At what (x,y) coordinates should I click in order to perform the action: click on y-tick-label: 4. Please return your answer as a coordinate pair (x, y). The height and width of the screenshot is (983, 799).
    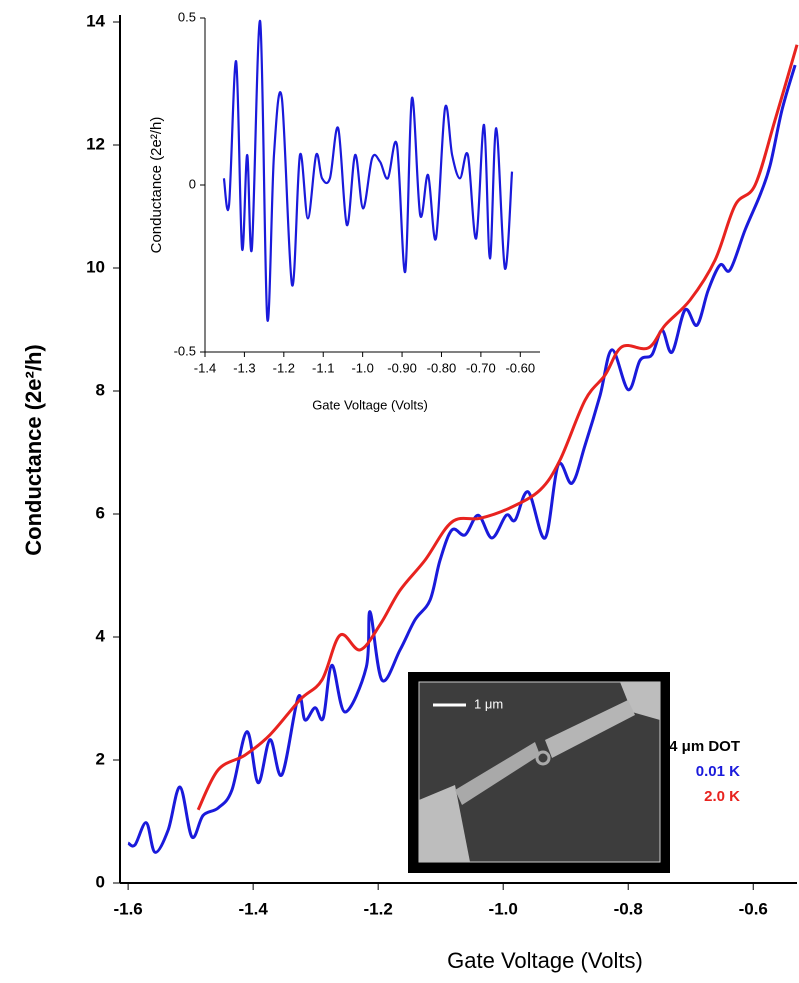
    Looking at the image, I should click on (101, 635).